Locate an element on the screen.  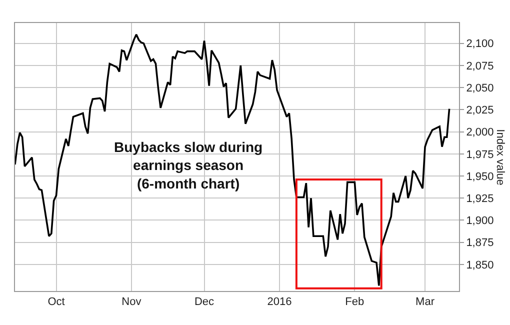
y-tick-label: 2,025 is located at coordinates (480, 110).